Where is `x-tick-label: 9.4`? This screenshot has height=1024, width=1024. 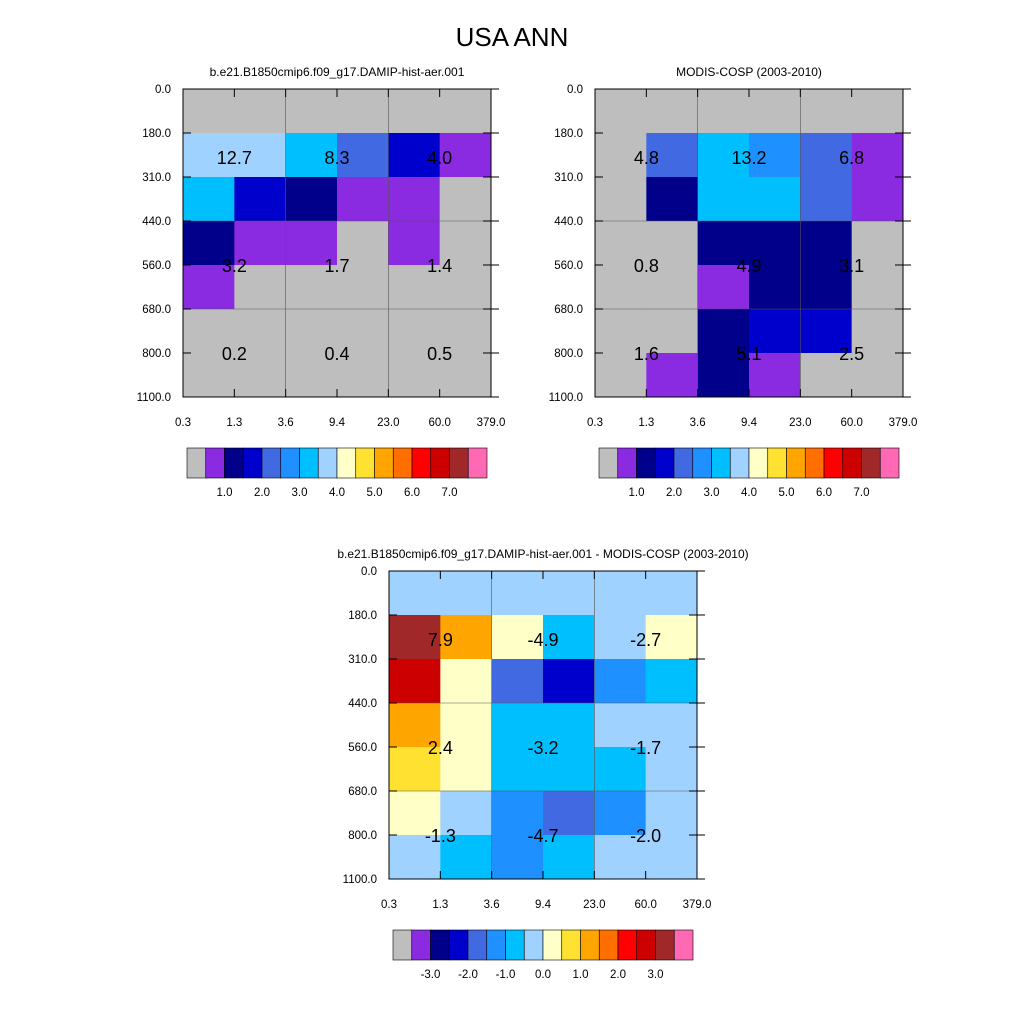 x-tick-label: 9.4 is located at coordinates (337, 423).